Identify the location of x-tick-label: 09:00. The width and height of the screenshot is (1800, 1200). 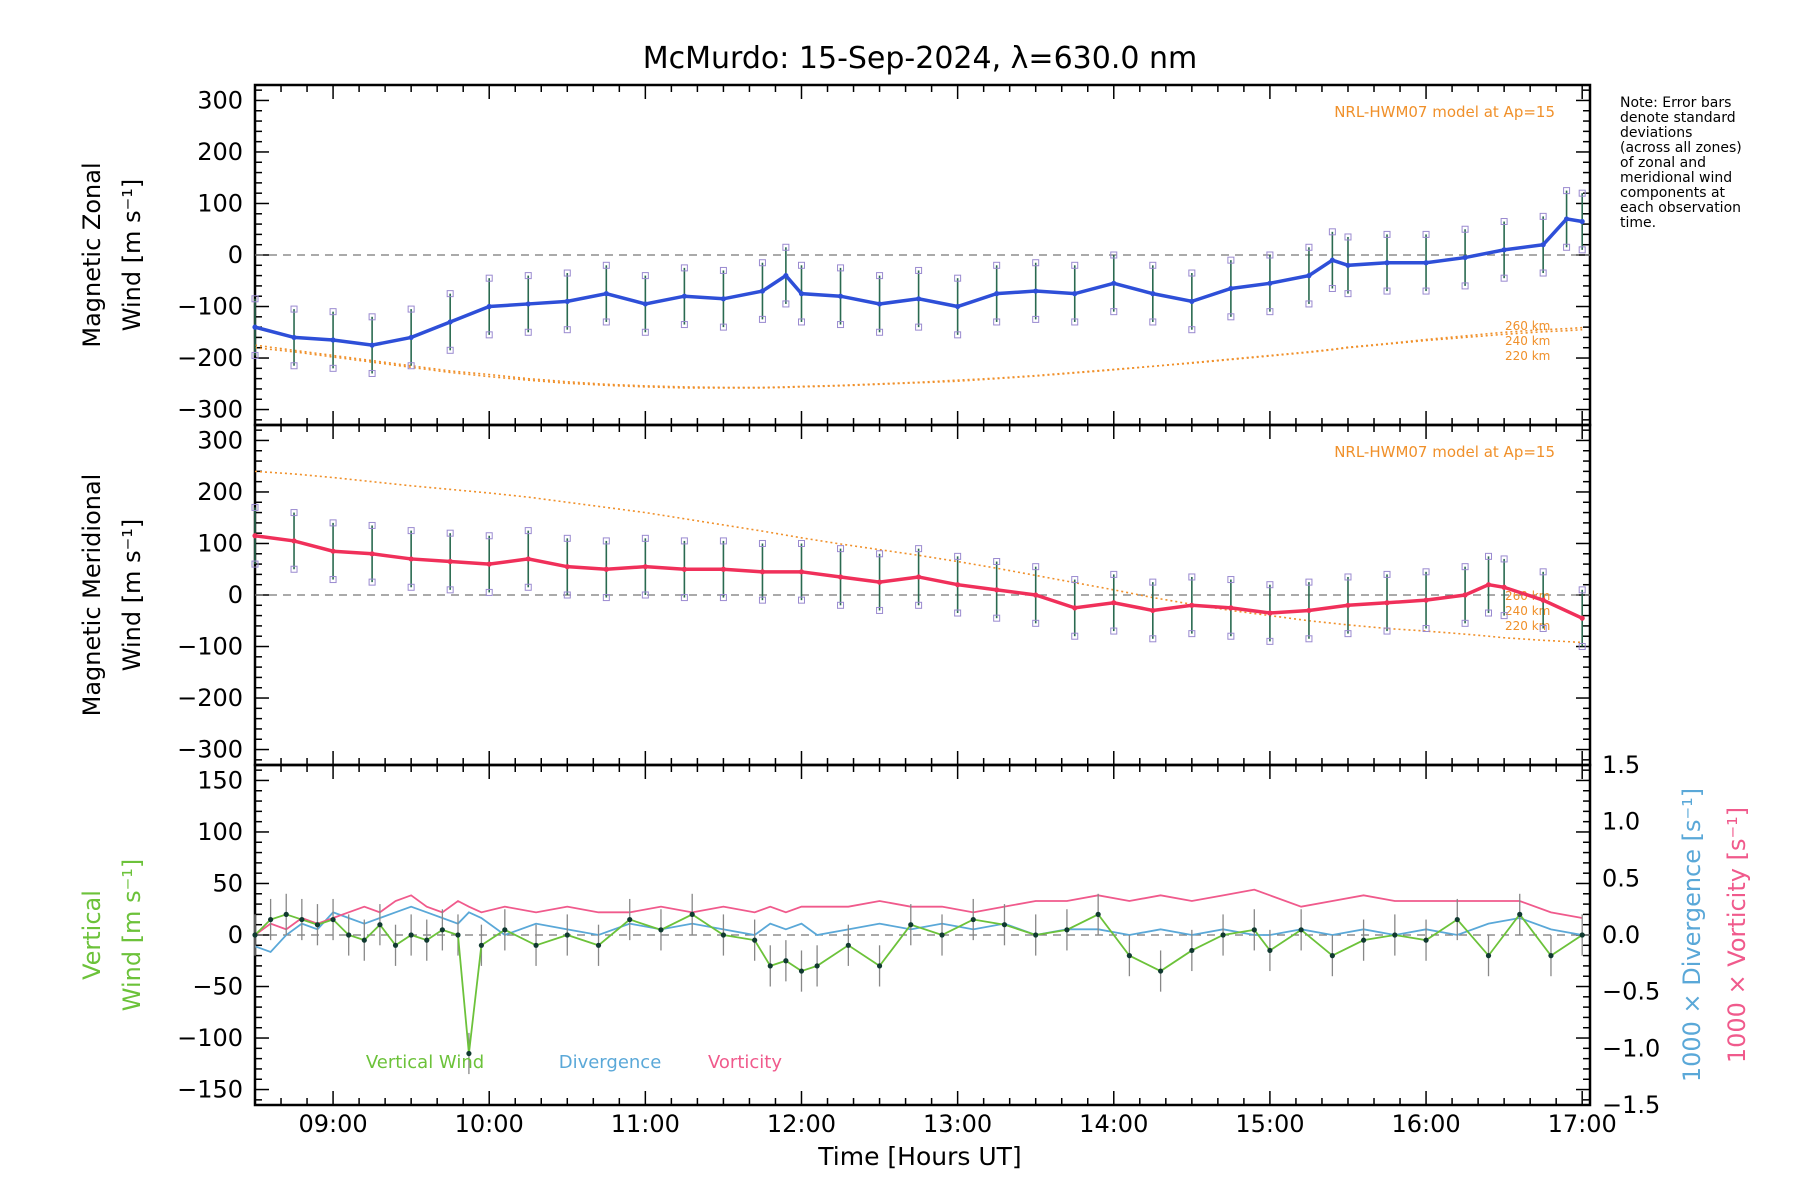
(332, 1124).